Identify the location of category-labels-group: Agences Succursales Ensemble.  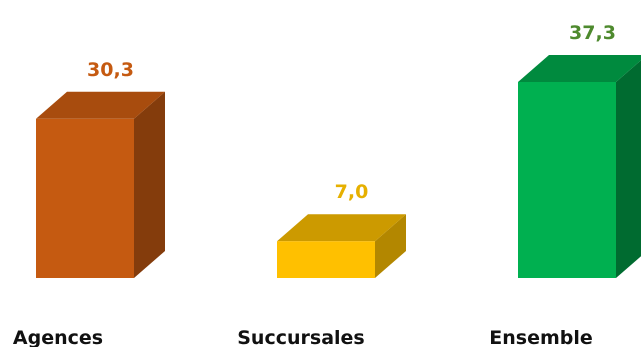
(303, 337).